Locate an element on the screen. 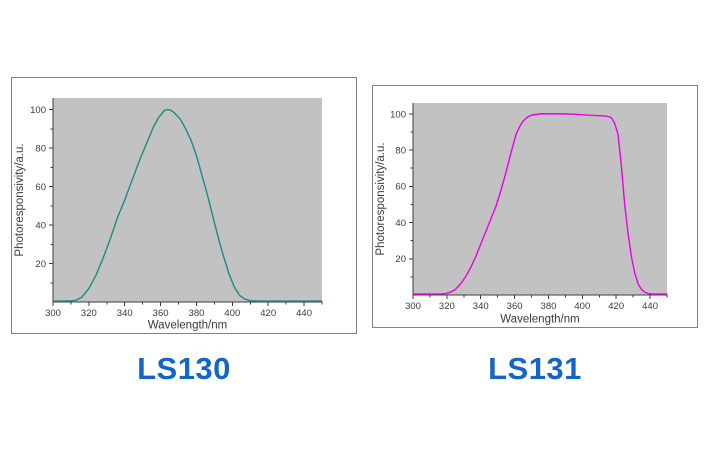  ls130-caption: LS130 is located at coordinates (184, 368).